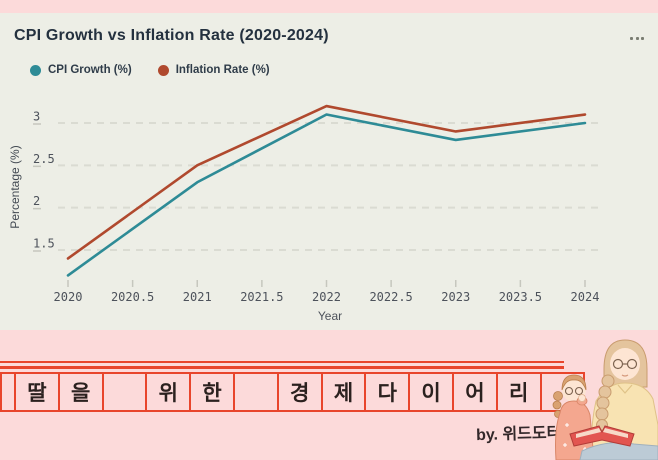  I want to click on chart-legend: CPI Growth (%) Inflation Rate (%), so click(150, 70).